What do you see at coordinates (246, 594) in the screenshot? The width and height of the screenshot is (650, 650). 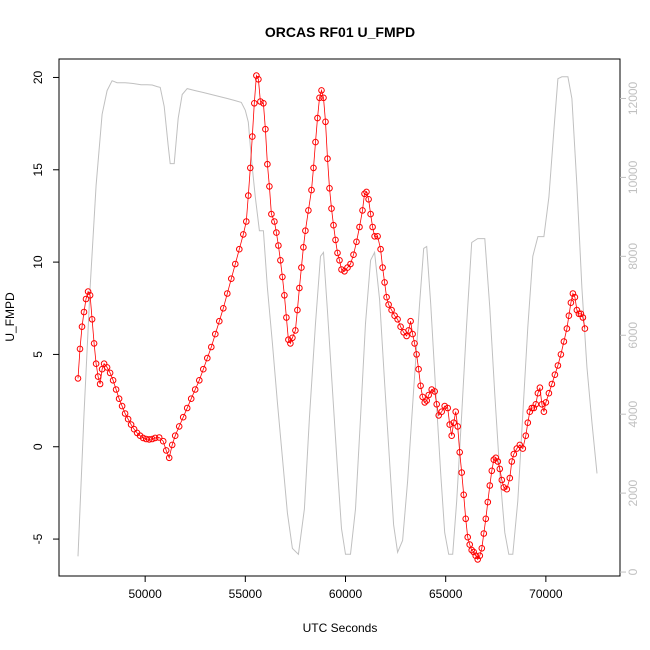 I see `x-tick-label: 55000` at bounding box center [246, 594].